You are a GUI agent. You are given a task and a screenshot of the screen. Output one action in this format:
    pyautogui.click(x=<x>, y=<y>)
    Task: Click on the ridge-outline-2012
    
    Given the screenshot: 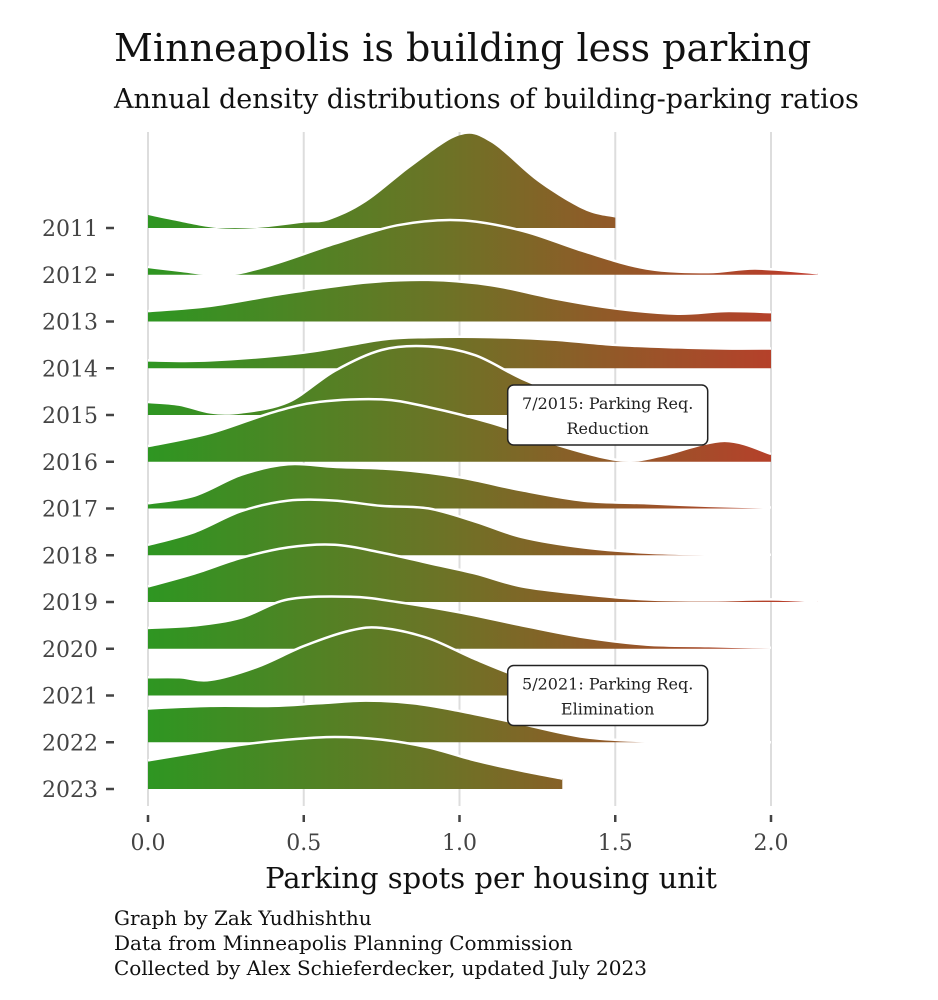 What is the action you would take?
    pyautogui.click(x=482, y=247)
    